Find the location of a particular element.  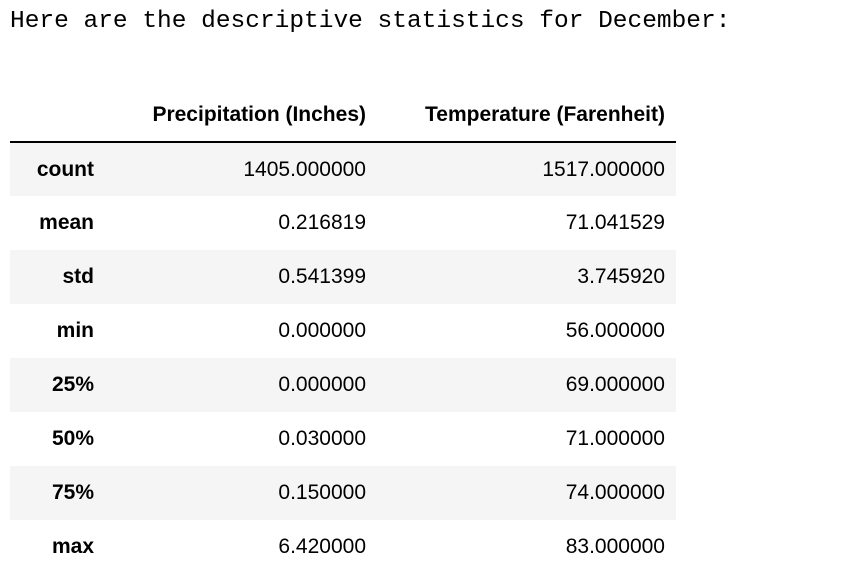

table-row: mean 0.216819 71.041529 is located at coordinates (343, 223).